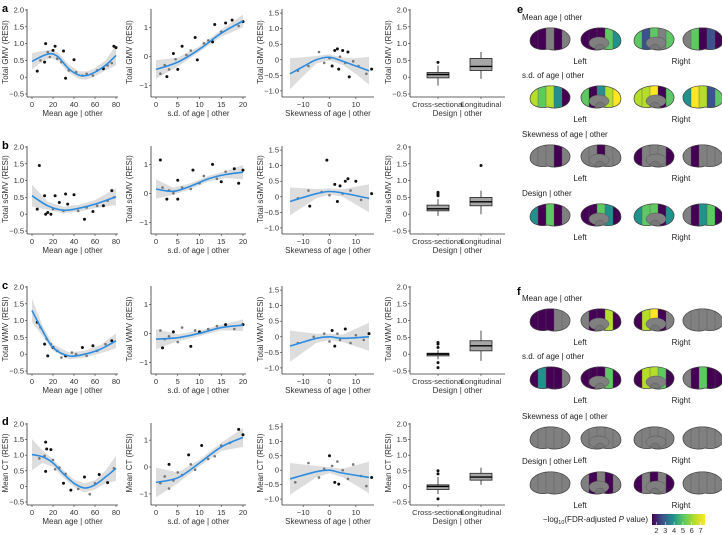  What do you see at coordinates (5, 286) in the screenshot?
I see `panel-label-c: c` at bounding box center [5, 286].